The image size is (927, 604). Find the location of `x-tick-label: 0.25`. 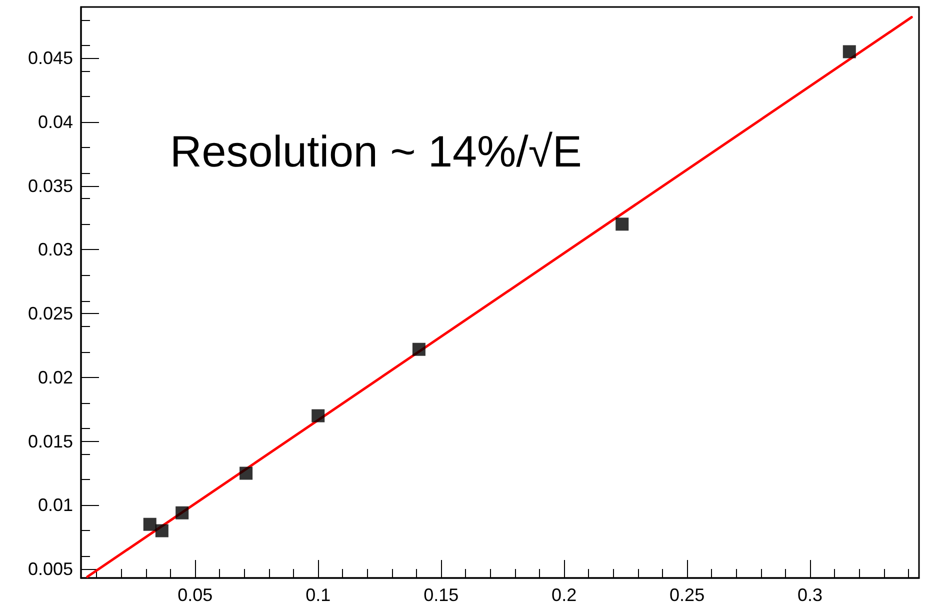

x-tick-label: 0.25 is located at coordinates (687, 594).